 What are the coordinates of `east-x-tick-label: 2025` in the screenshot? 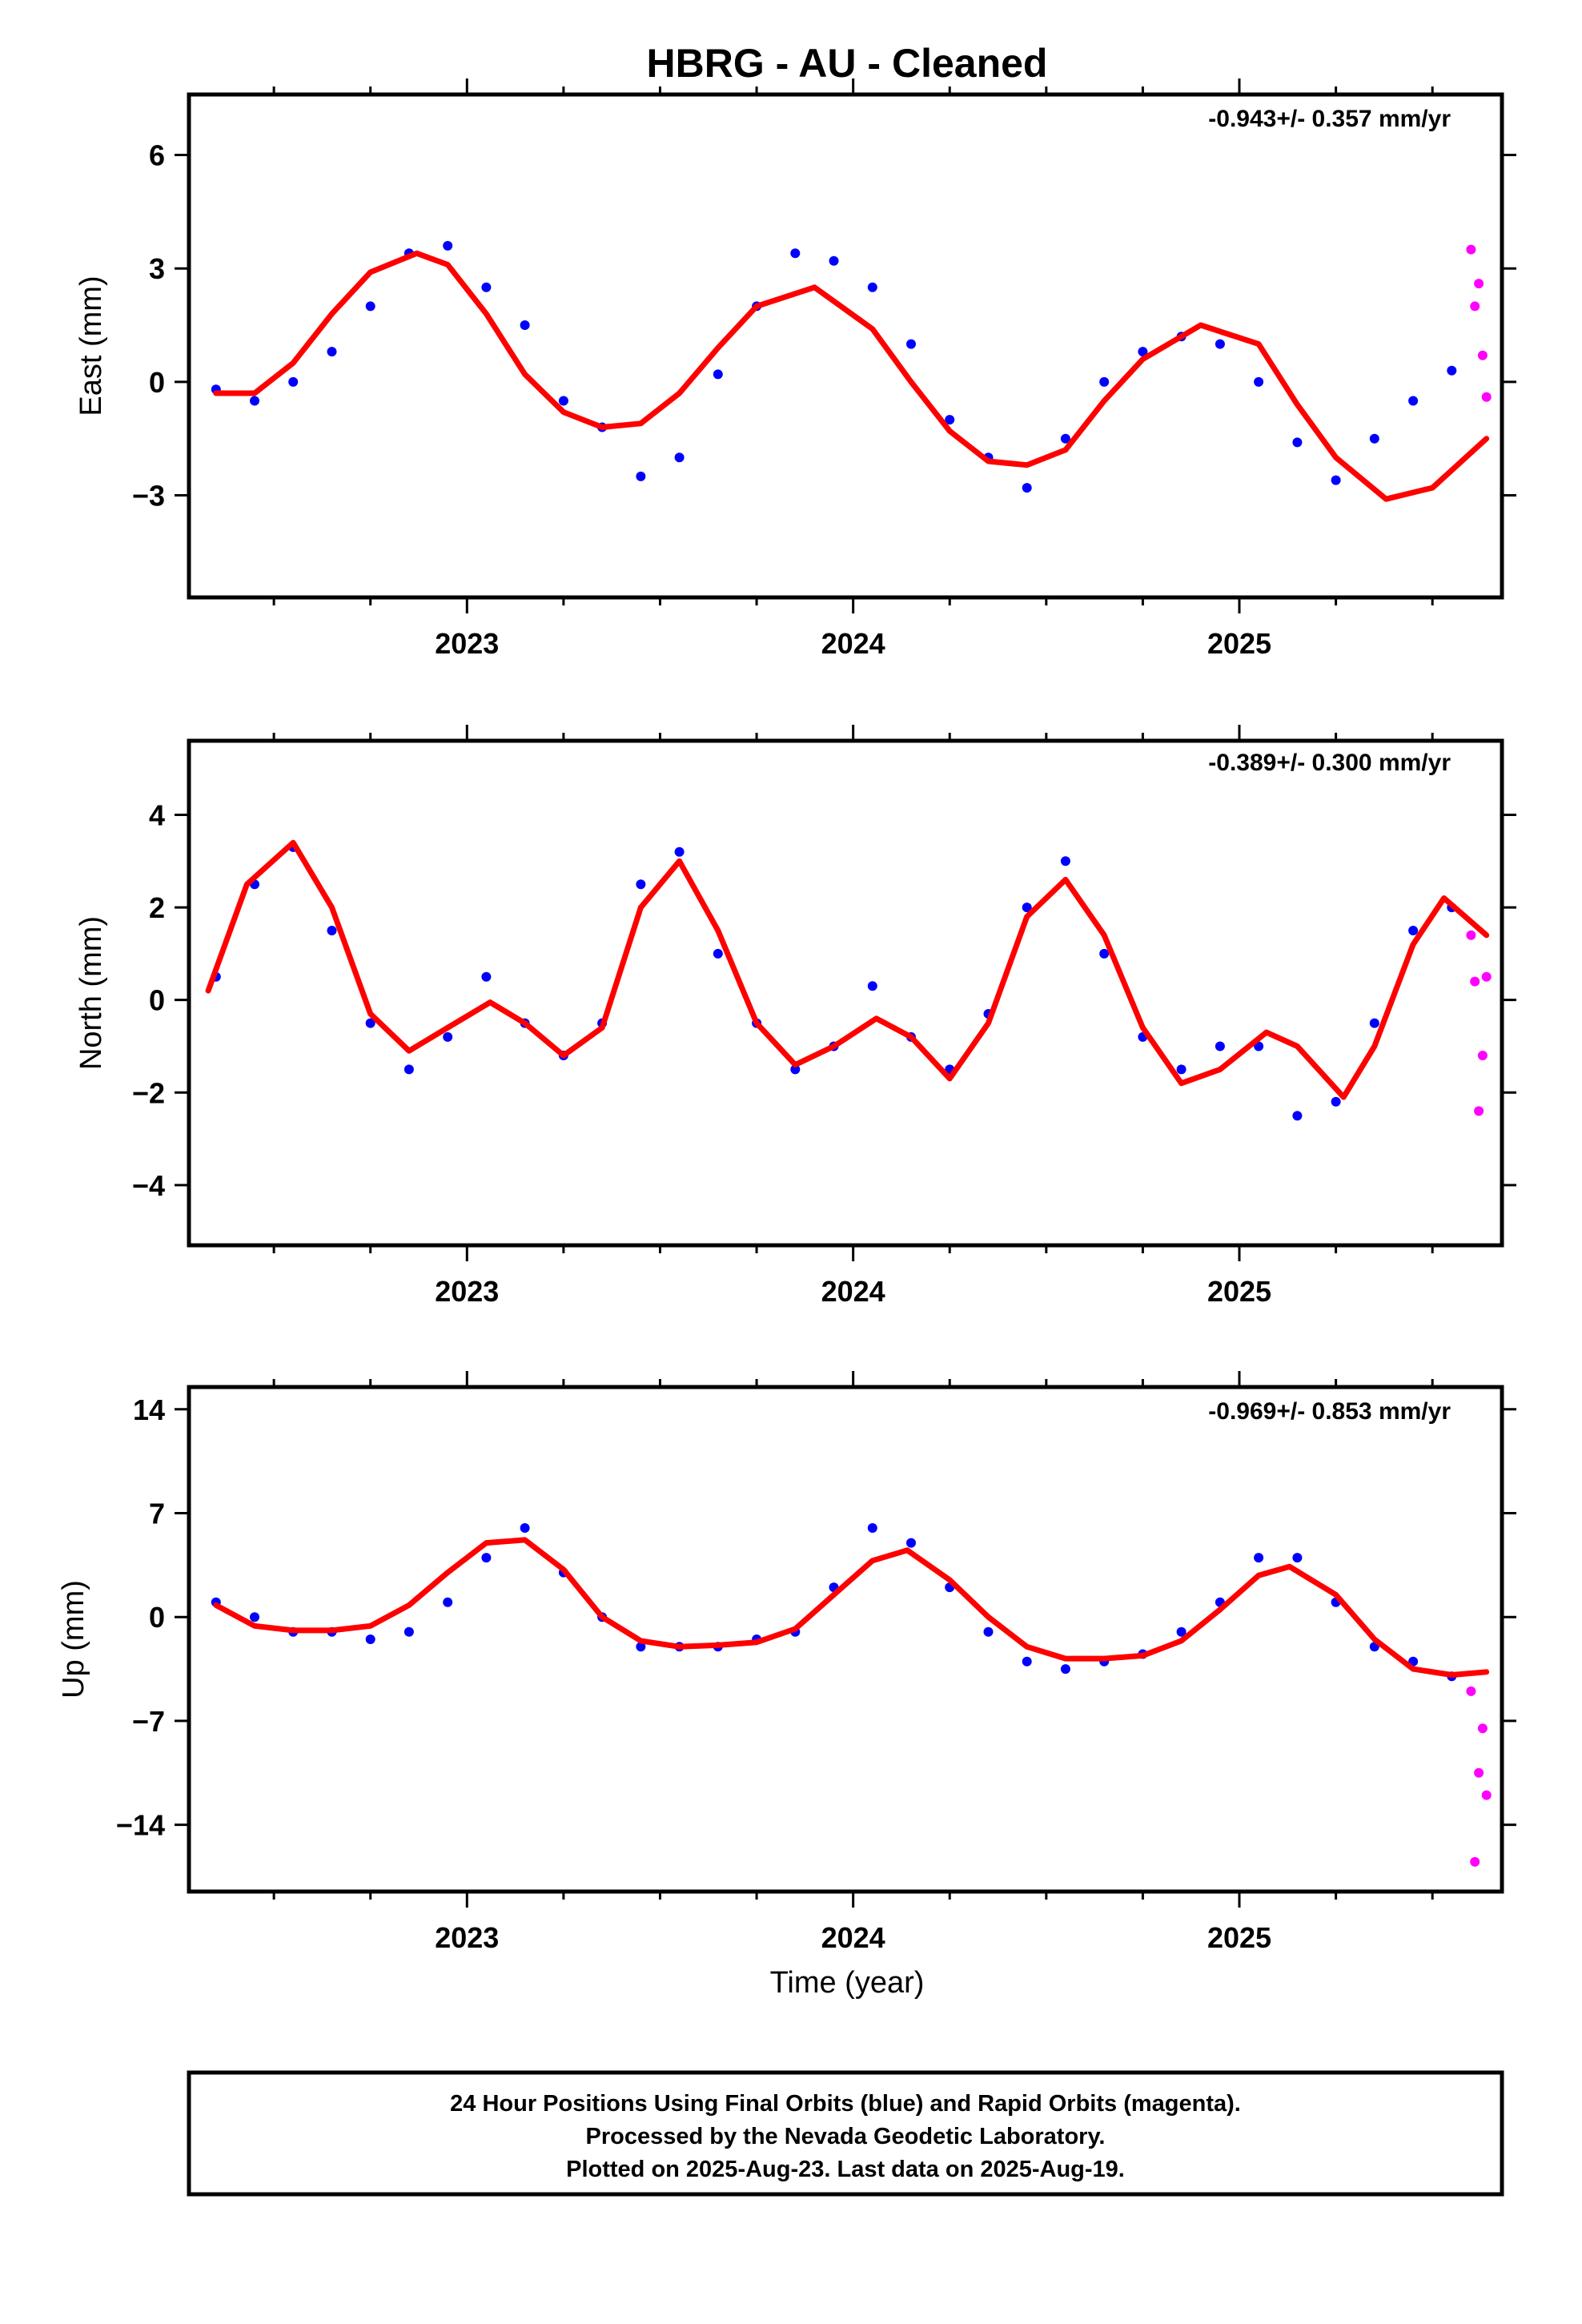 It's located at (1239, 644).